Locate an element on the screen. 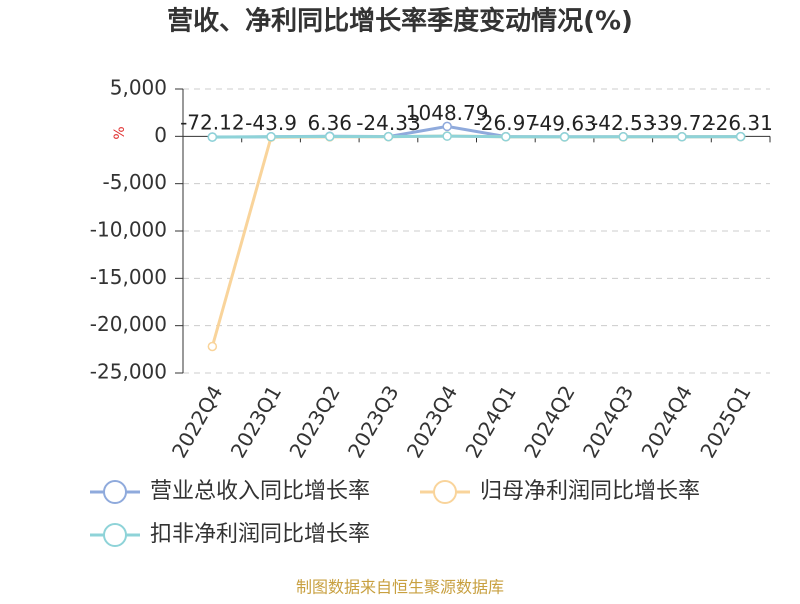 This screenshot has width=800, height=604. y-tick-label: -15,000 is located at coordinates (128, 277).